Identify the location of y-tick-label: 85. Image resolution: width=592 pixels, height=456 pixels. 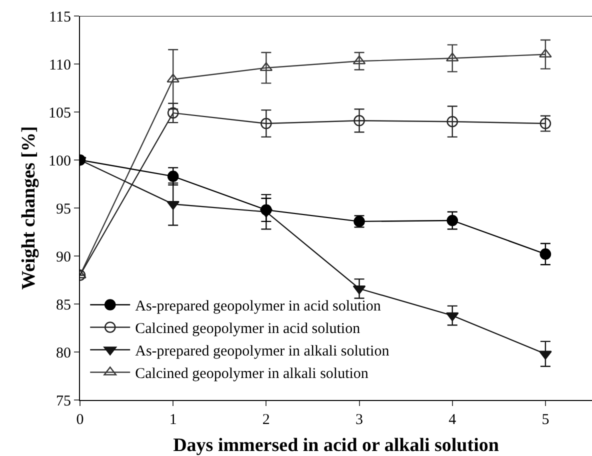
(63, 305).